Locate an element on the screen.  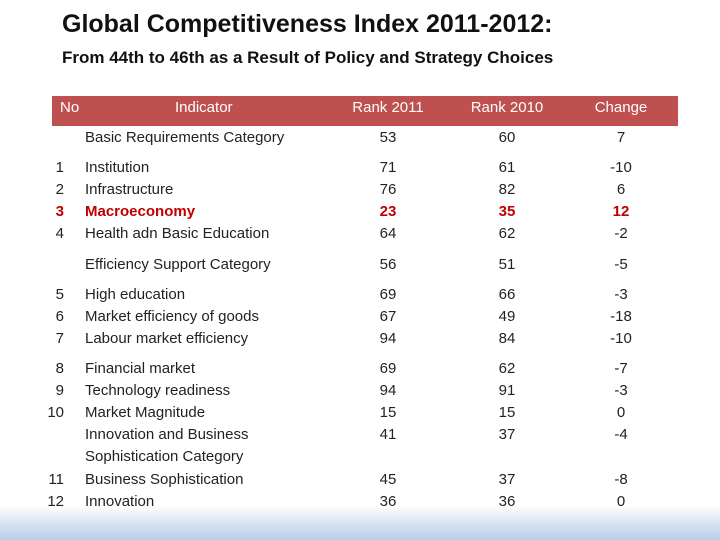
row-indicator: Sophistication Category is located at coordinates (164, 456).